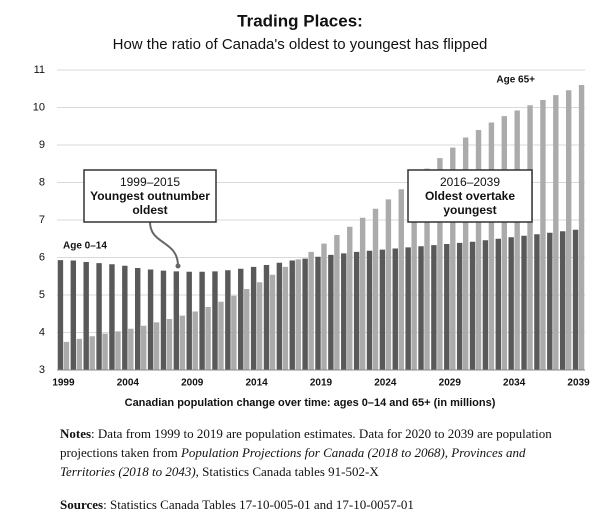 The image size is (595, 520). What do you see at coordinates (192, 383) in the screenshot?
I see `x-tick-label: 2009` at bounding box center [192, 383].